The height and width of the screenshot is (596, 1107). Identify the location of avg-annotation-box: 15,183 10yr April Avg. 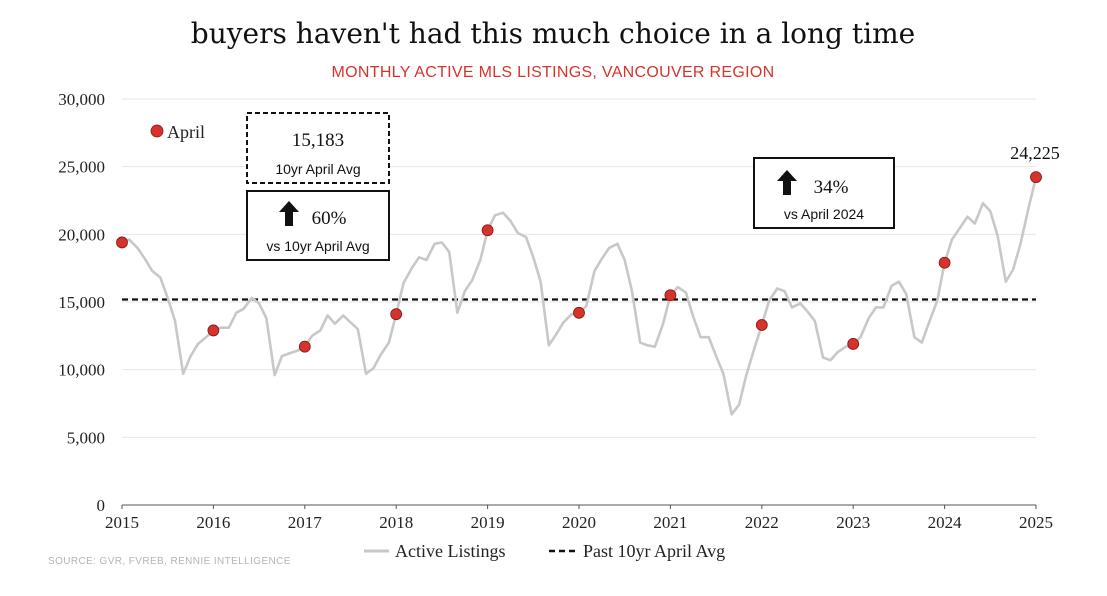
(318, 148).